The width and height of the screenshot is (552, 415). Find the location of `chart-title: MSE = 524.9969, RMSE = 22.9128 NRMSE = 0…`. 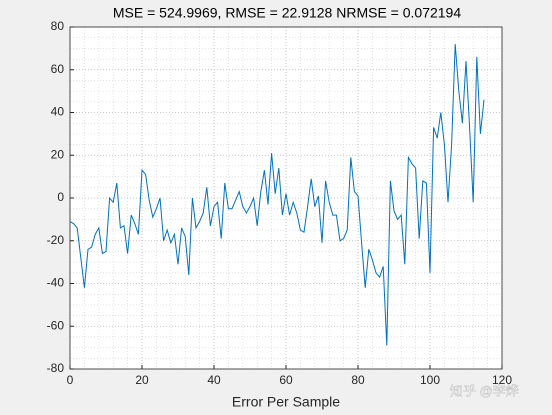

chart-title: MSE = 524.9969, RMSE = 22.9128 NRMSE = 0… is located at coordinates (287, 13).